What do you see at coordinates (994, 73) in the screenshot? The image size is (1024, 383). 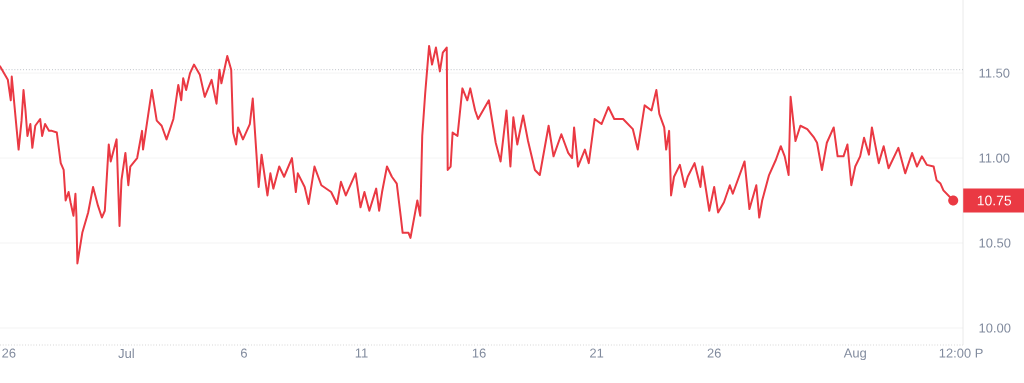 I see `y-tick-label: 11.50` at bounding box center [994, 73].